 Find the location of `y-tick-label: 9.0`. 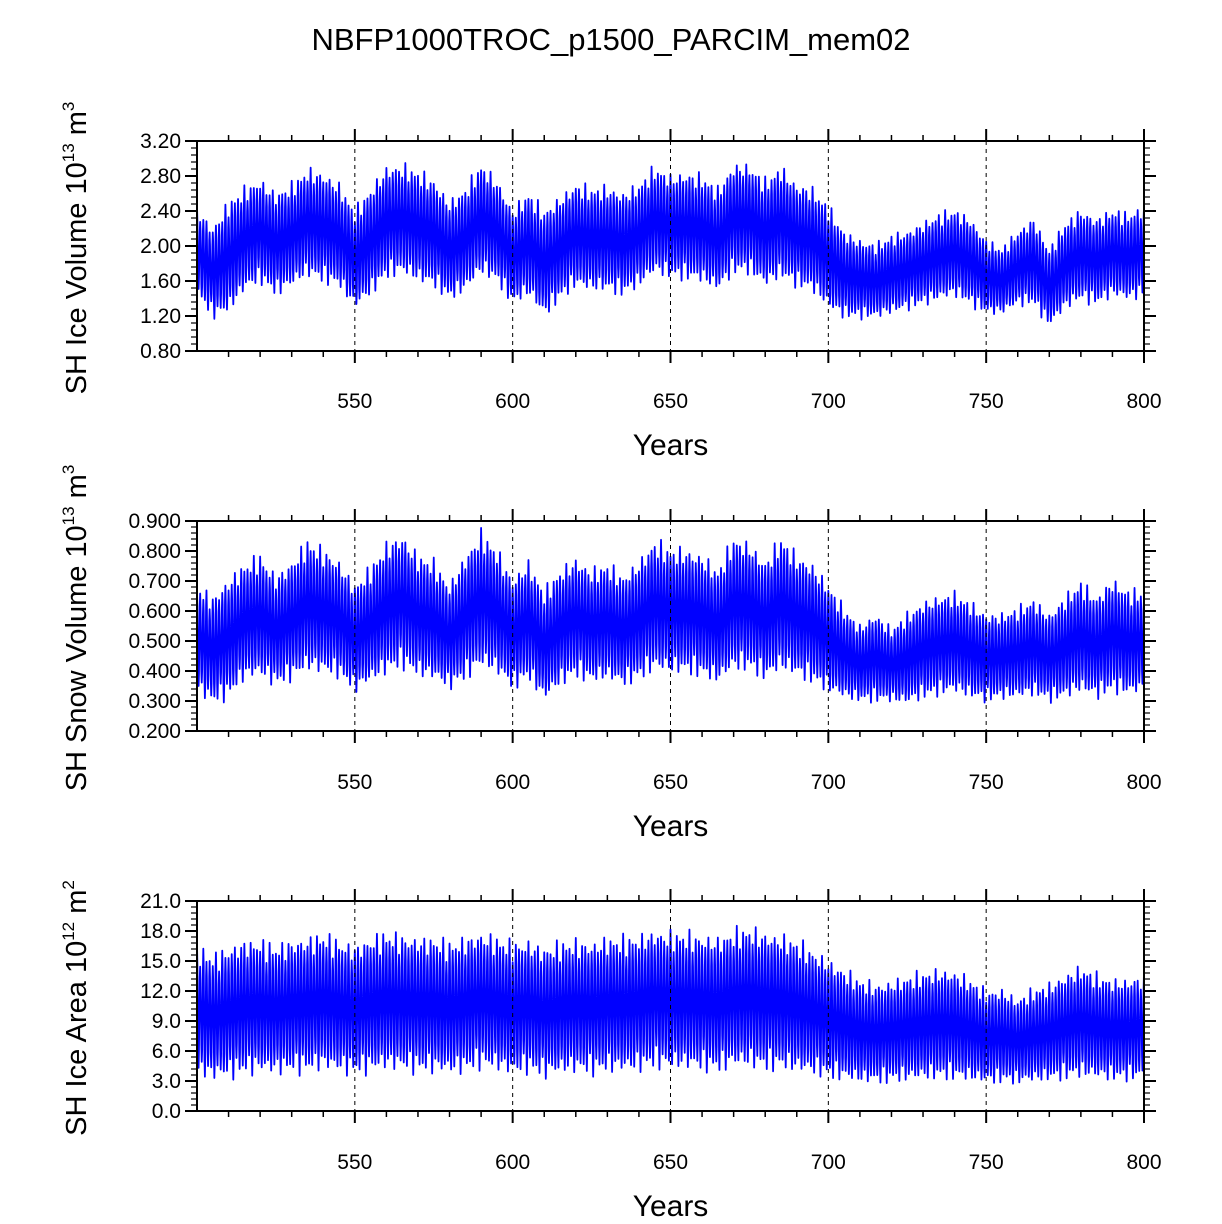

y-tick-label: 9.0 is located at coordinates (166, 1021).